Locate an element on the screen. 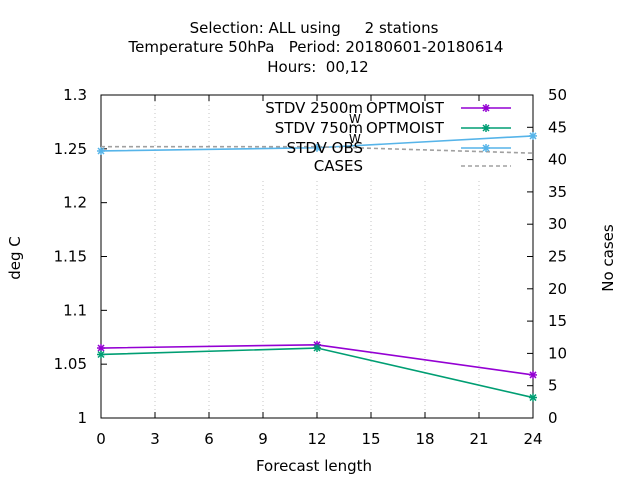  y2-tick-label: 15 is located at coordinates (557, 321).